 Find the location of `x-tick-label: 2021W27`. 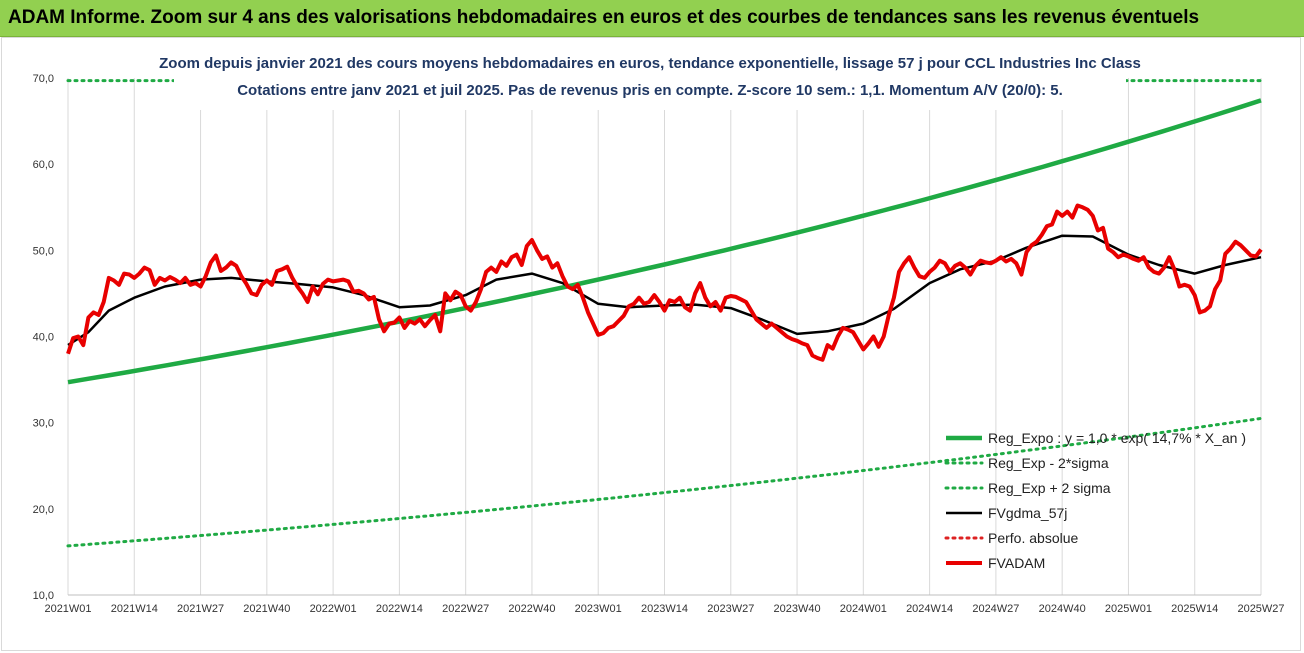

x-tick-label: 2021W27 is located at coordinates (200, 609).